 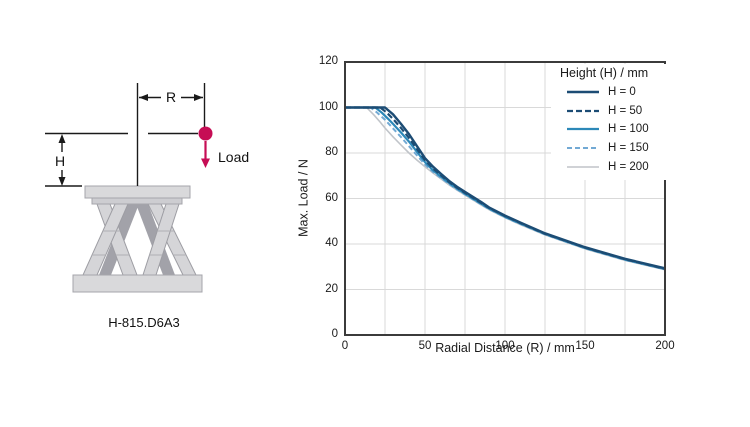 I want to click on legend-item: H = 200, so click(x=609, y=166).